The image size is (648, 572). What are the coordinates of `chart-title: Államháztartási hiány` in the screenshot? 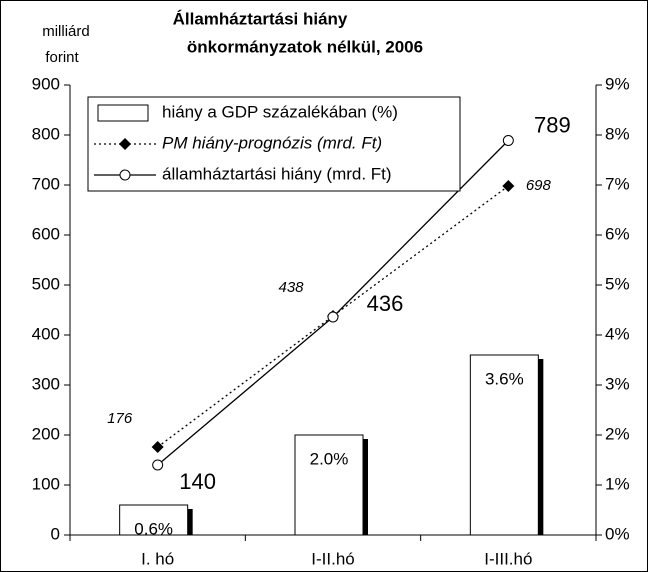 It's located at (260, 18).